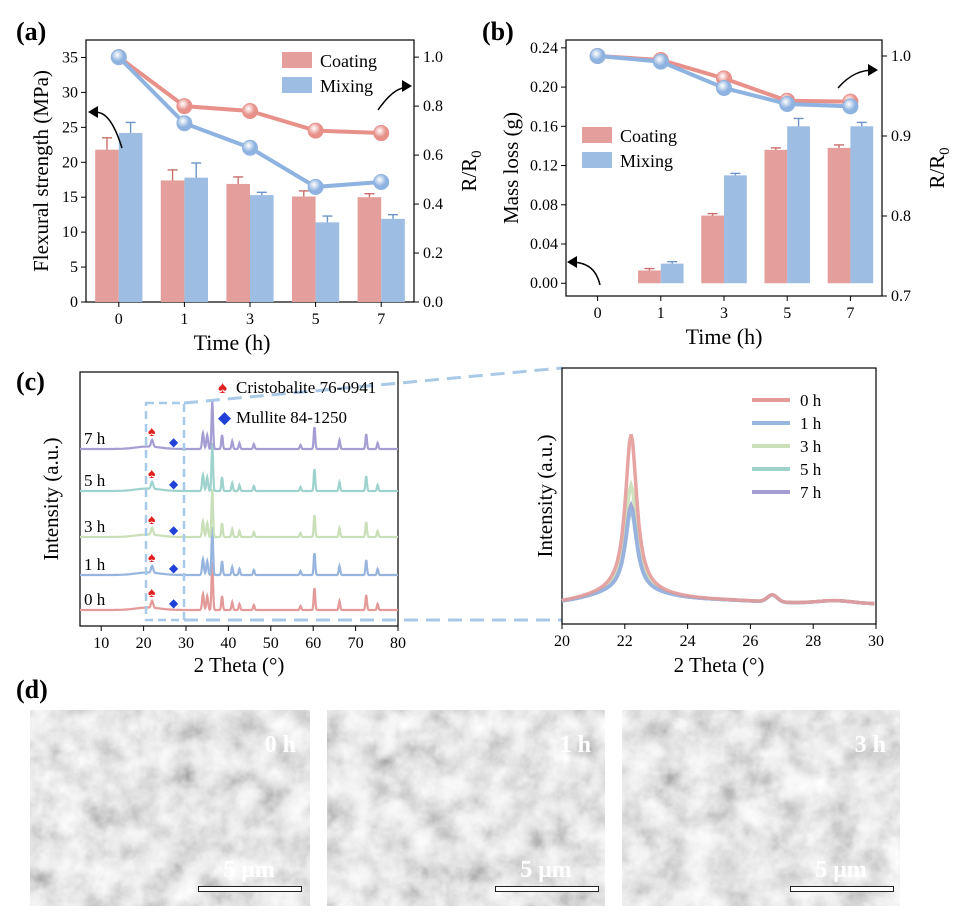 This screenshot has height=923, width=960. Describe the element at coordinates (511, 168) in the screenshot. I see `panel-b-ylabel: Mass loss (g)` at that location.